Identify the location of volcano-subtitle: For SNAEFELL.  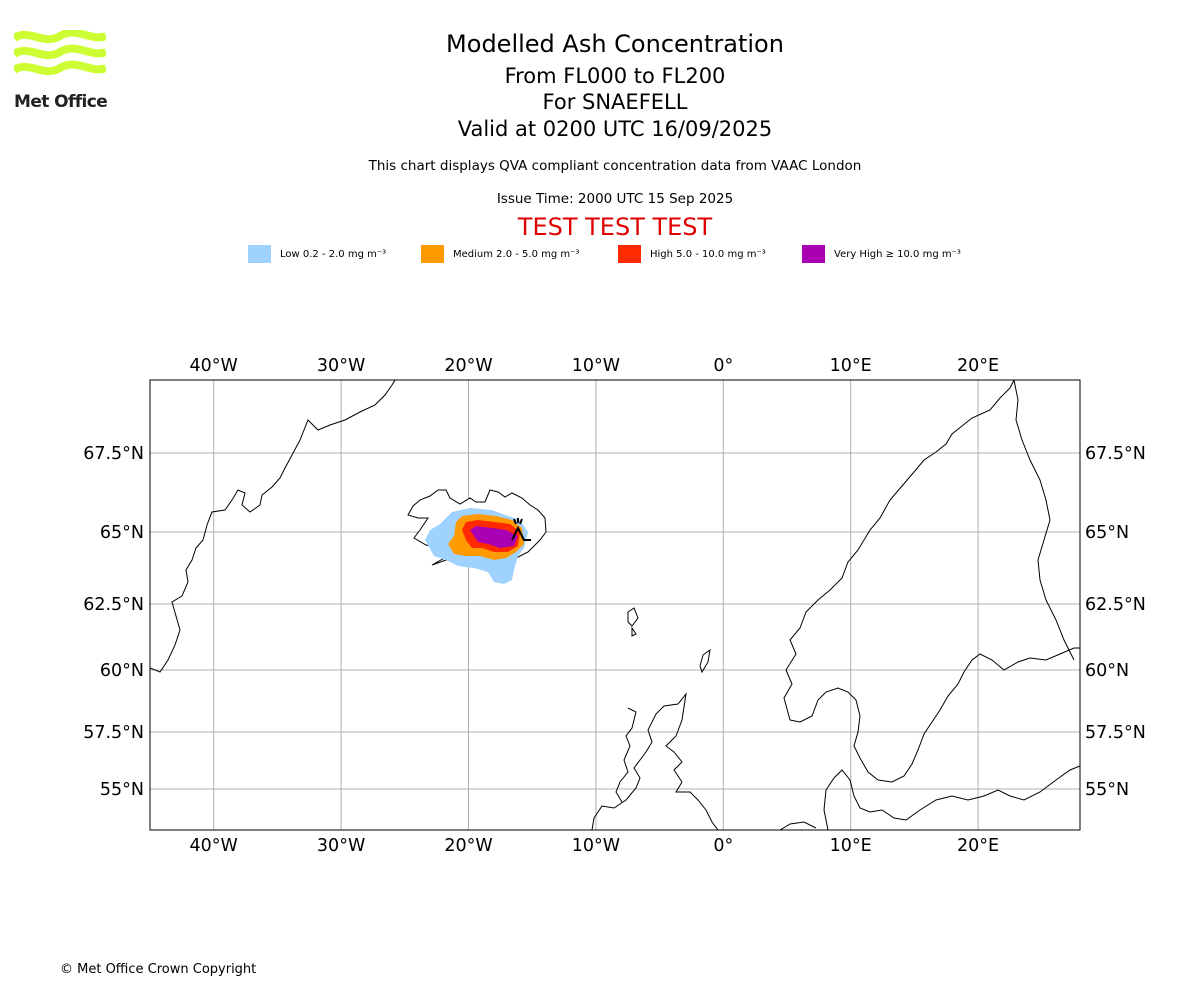
(615, 102).